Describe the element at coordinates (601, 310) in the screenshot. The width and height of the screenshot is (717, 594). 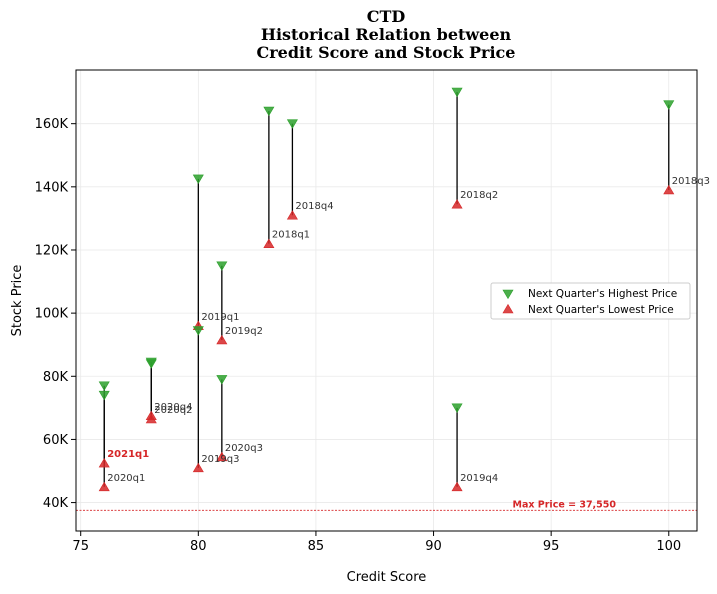
I see `legend-low-label: Next Quarter's Lowest Price` at that location.